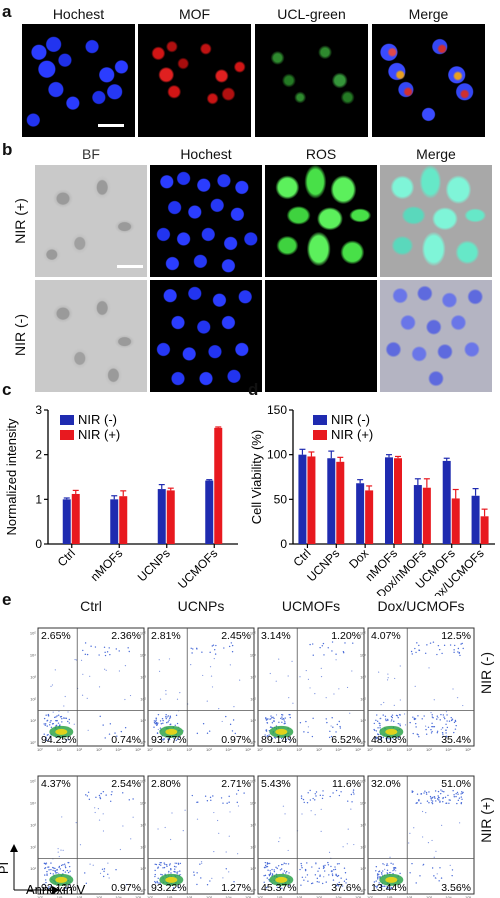  Describe the element at coordinates (20, 335) in the screenshot. I see `panel-b-row-label-nir-minus: NIR (-)` at that location.